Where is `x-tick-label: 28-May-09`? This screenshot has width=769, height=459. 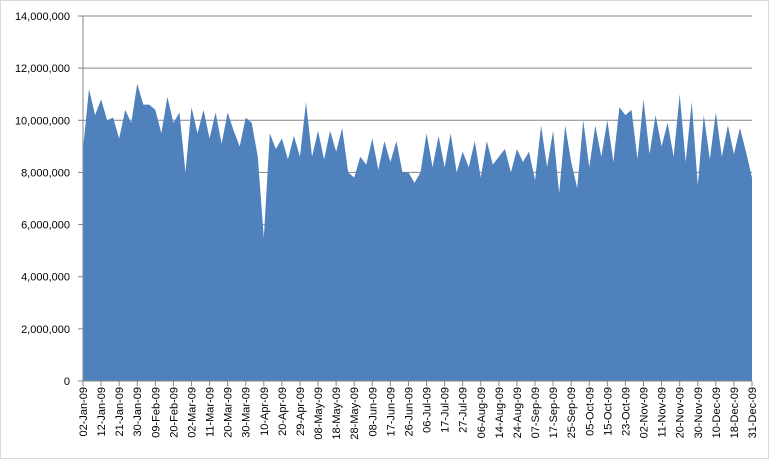 x-tick-label: 28-May-09 is located at coordinates (355, 413).